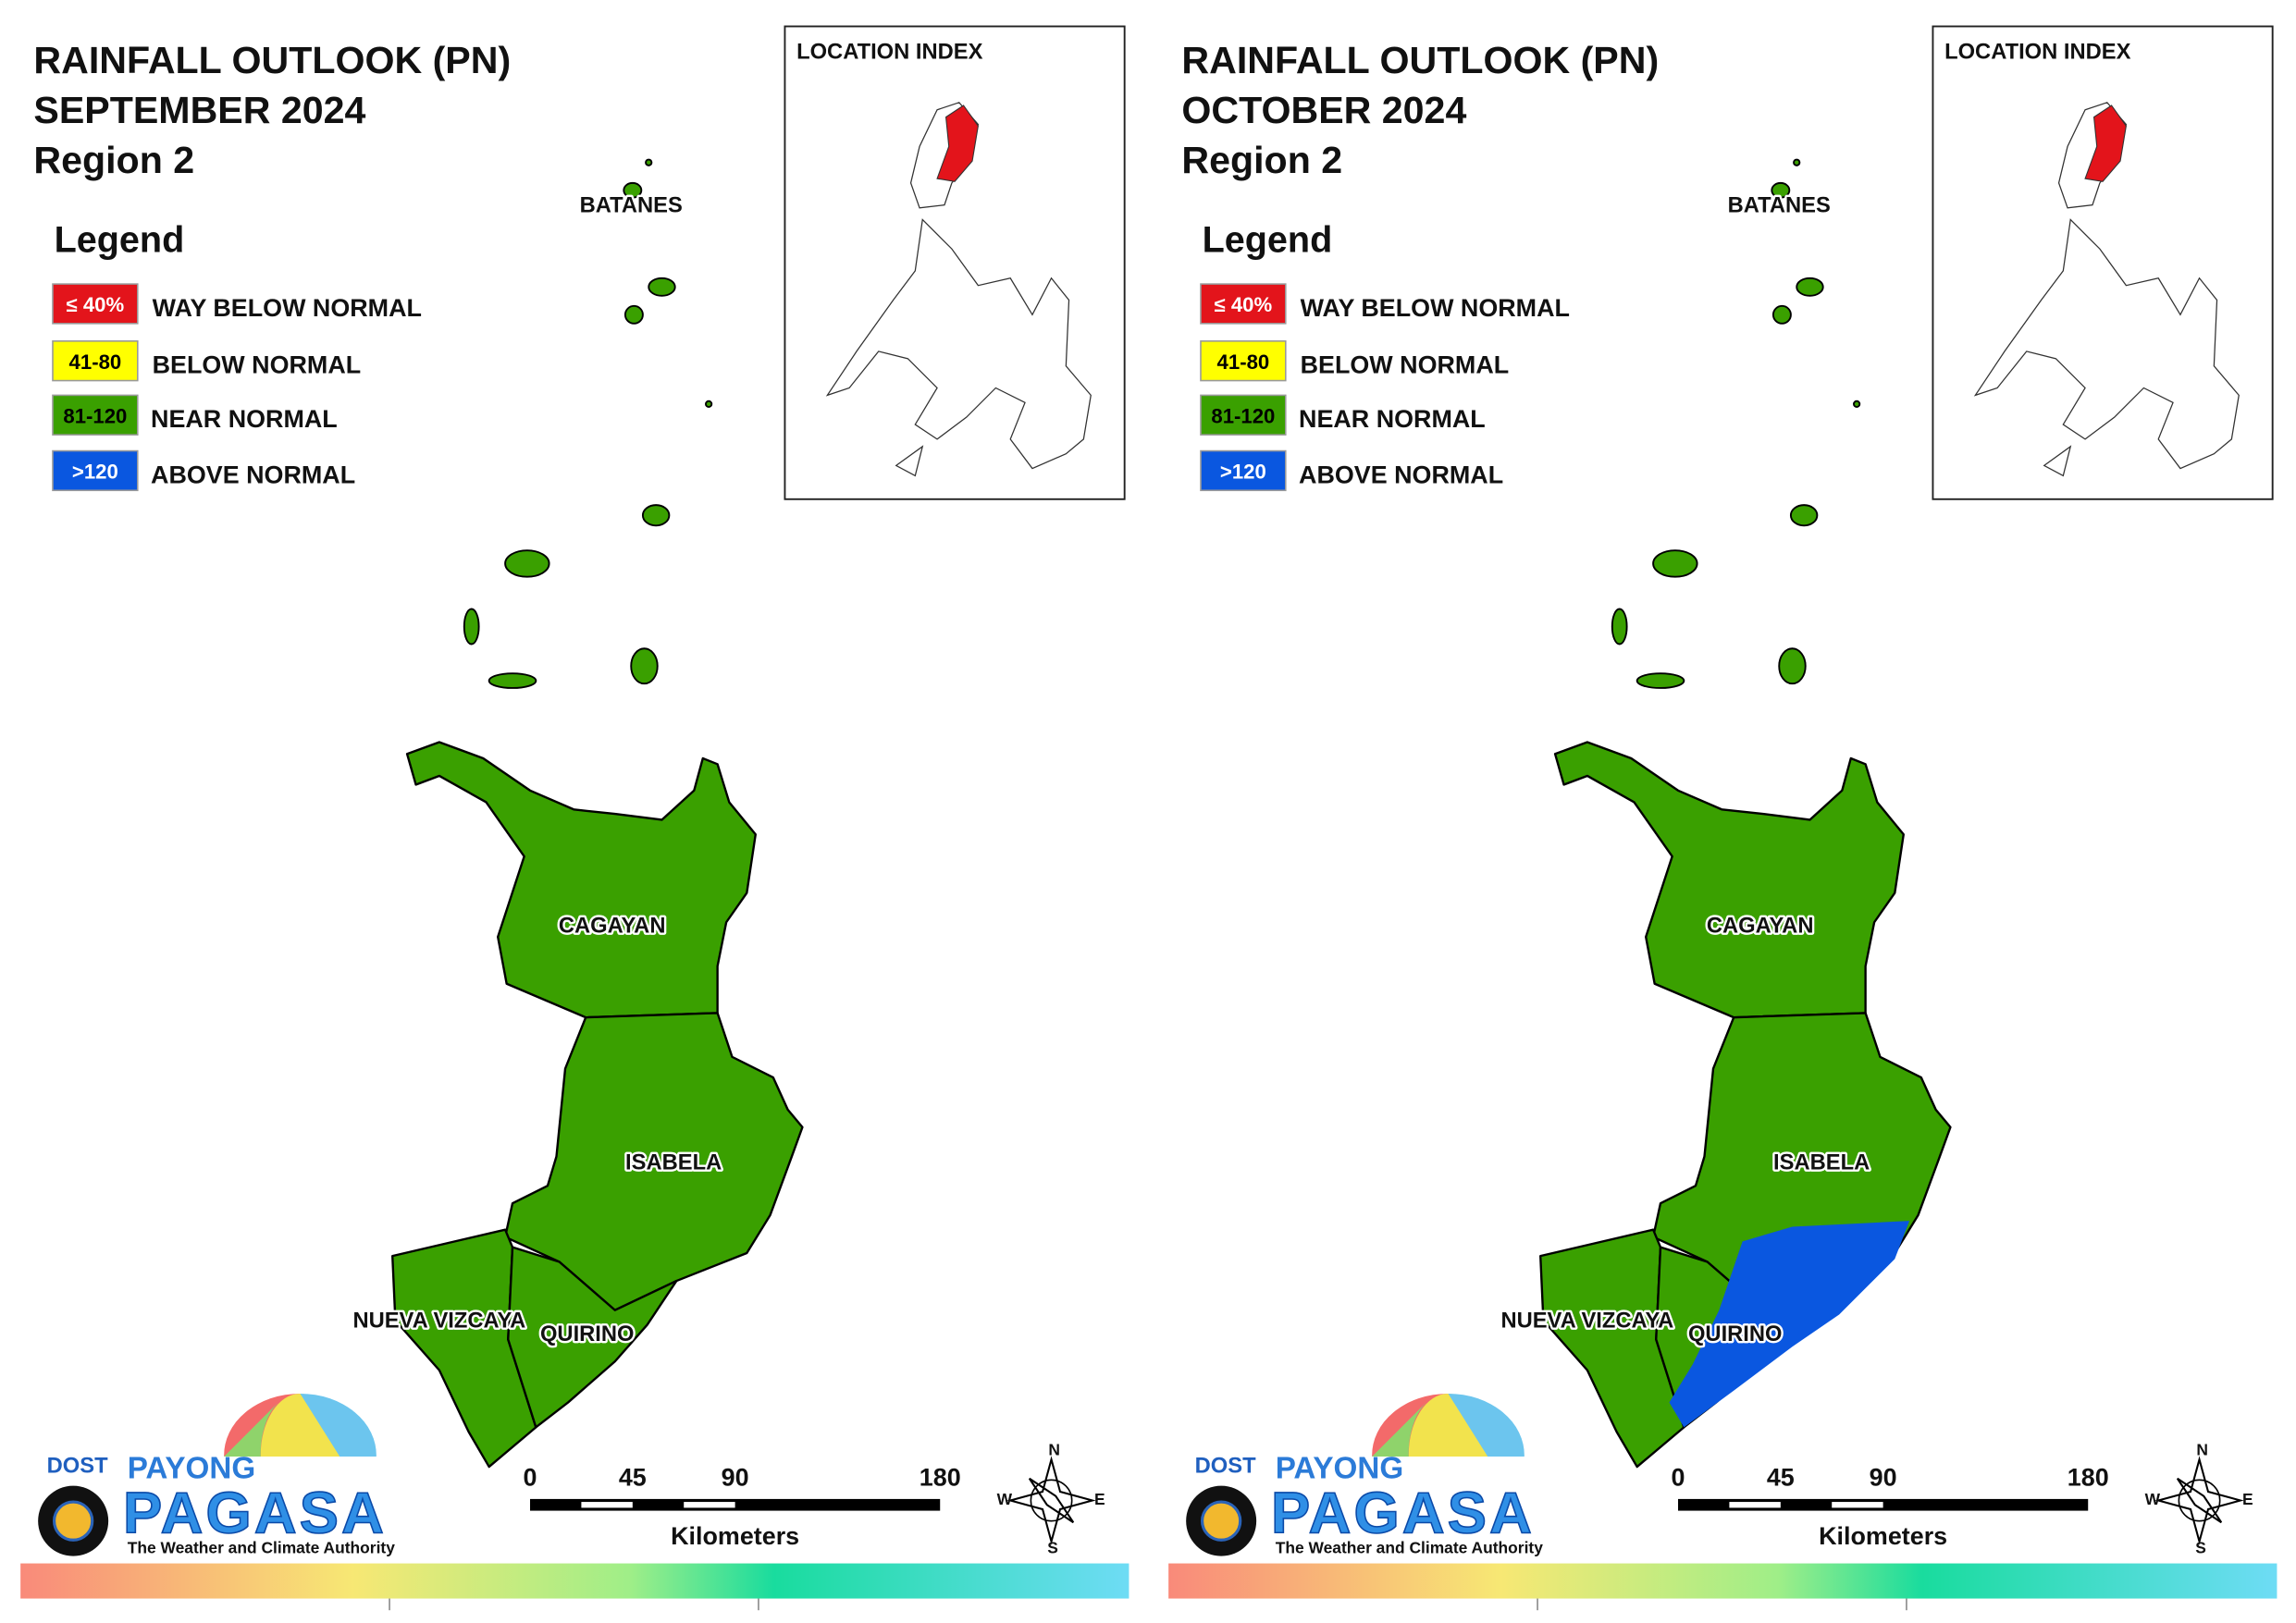 The height and width of the screenshot is (1623, 2296). I want to click on legend-swatch-label: >120, so click(1243, 472).